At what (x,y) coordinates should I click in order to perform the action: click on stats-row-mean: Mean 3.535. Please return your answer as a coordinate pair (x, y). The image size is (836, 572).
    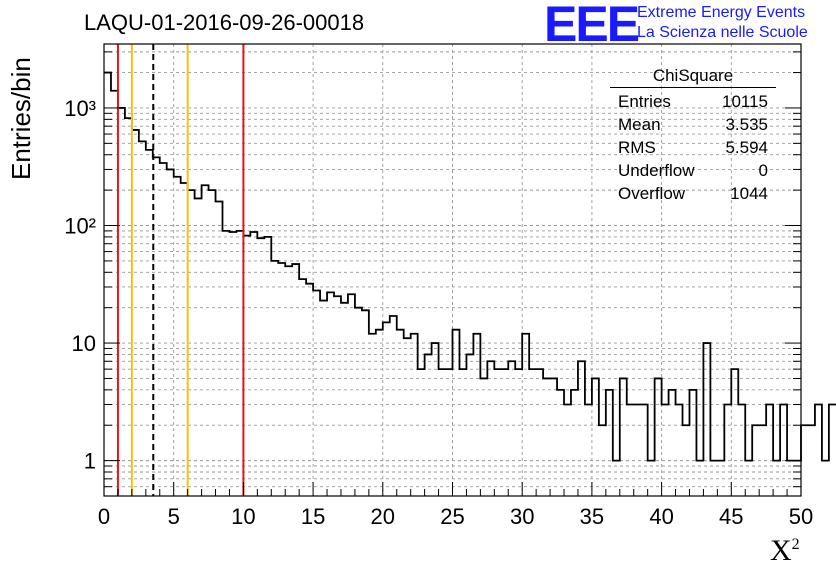
    Looking at the image, I should click on (693, 124).